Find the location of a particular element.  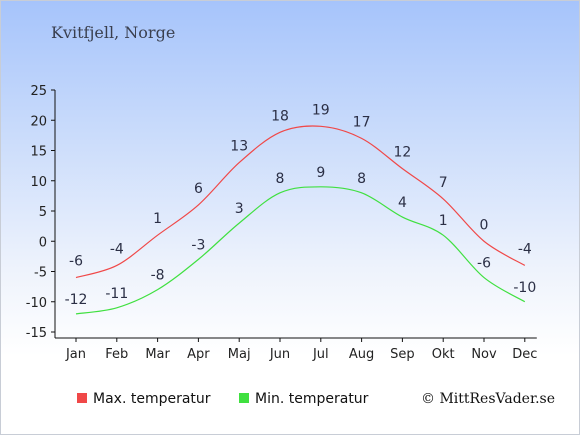

y-tick-label: -10 is located at coordinates (36, 303).